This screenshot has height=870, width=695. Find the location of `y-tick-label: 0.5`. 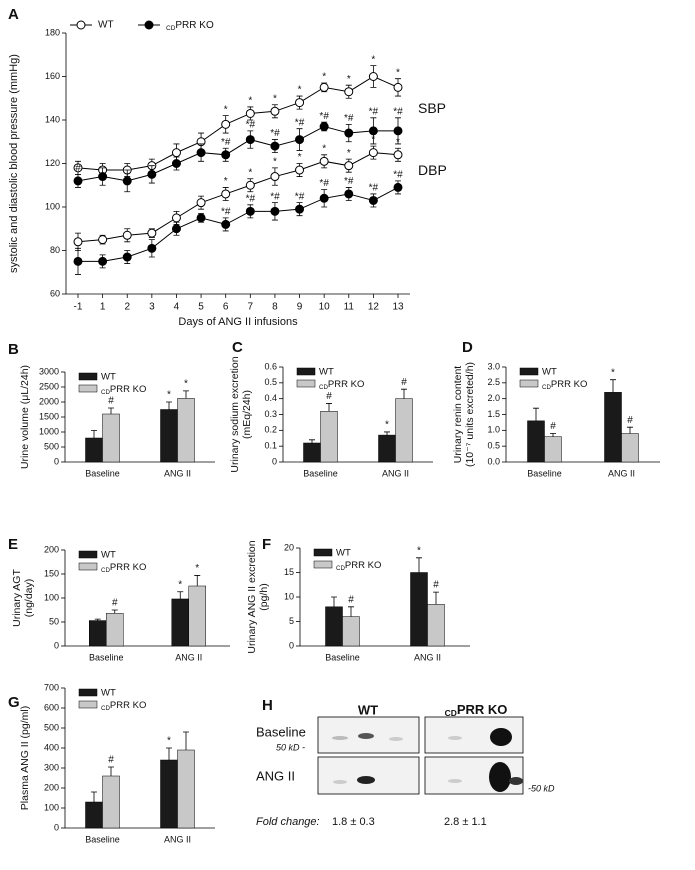

y-tick-label: 0.5 is located at coordinates (493, 446).